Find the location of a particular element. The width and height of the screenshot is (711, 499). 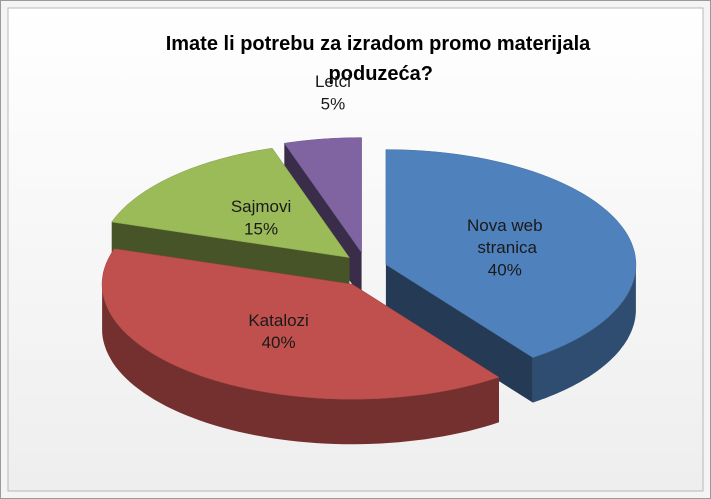

value-label: 15% is located at coordinates (261, 228).